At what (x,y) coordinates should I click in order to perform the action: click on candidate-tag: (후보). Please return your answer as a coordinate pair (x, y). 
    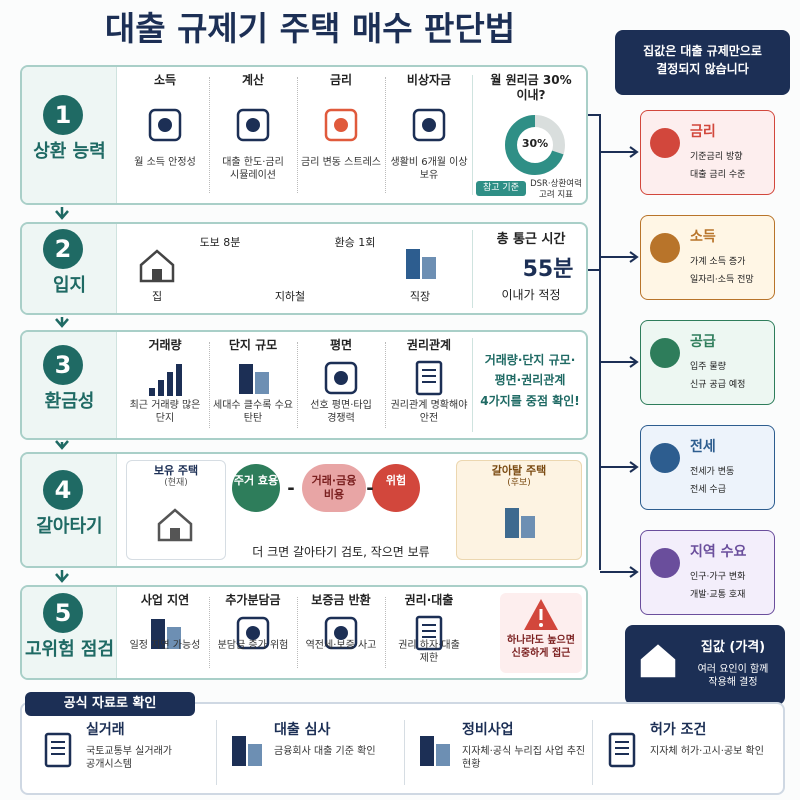
    Looking at the image, I should click on (519, 483).